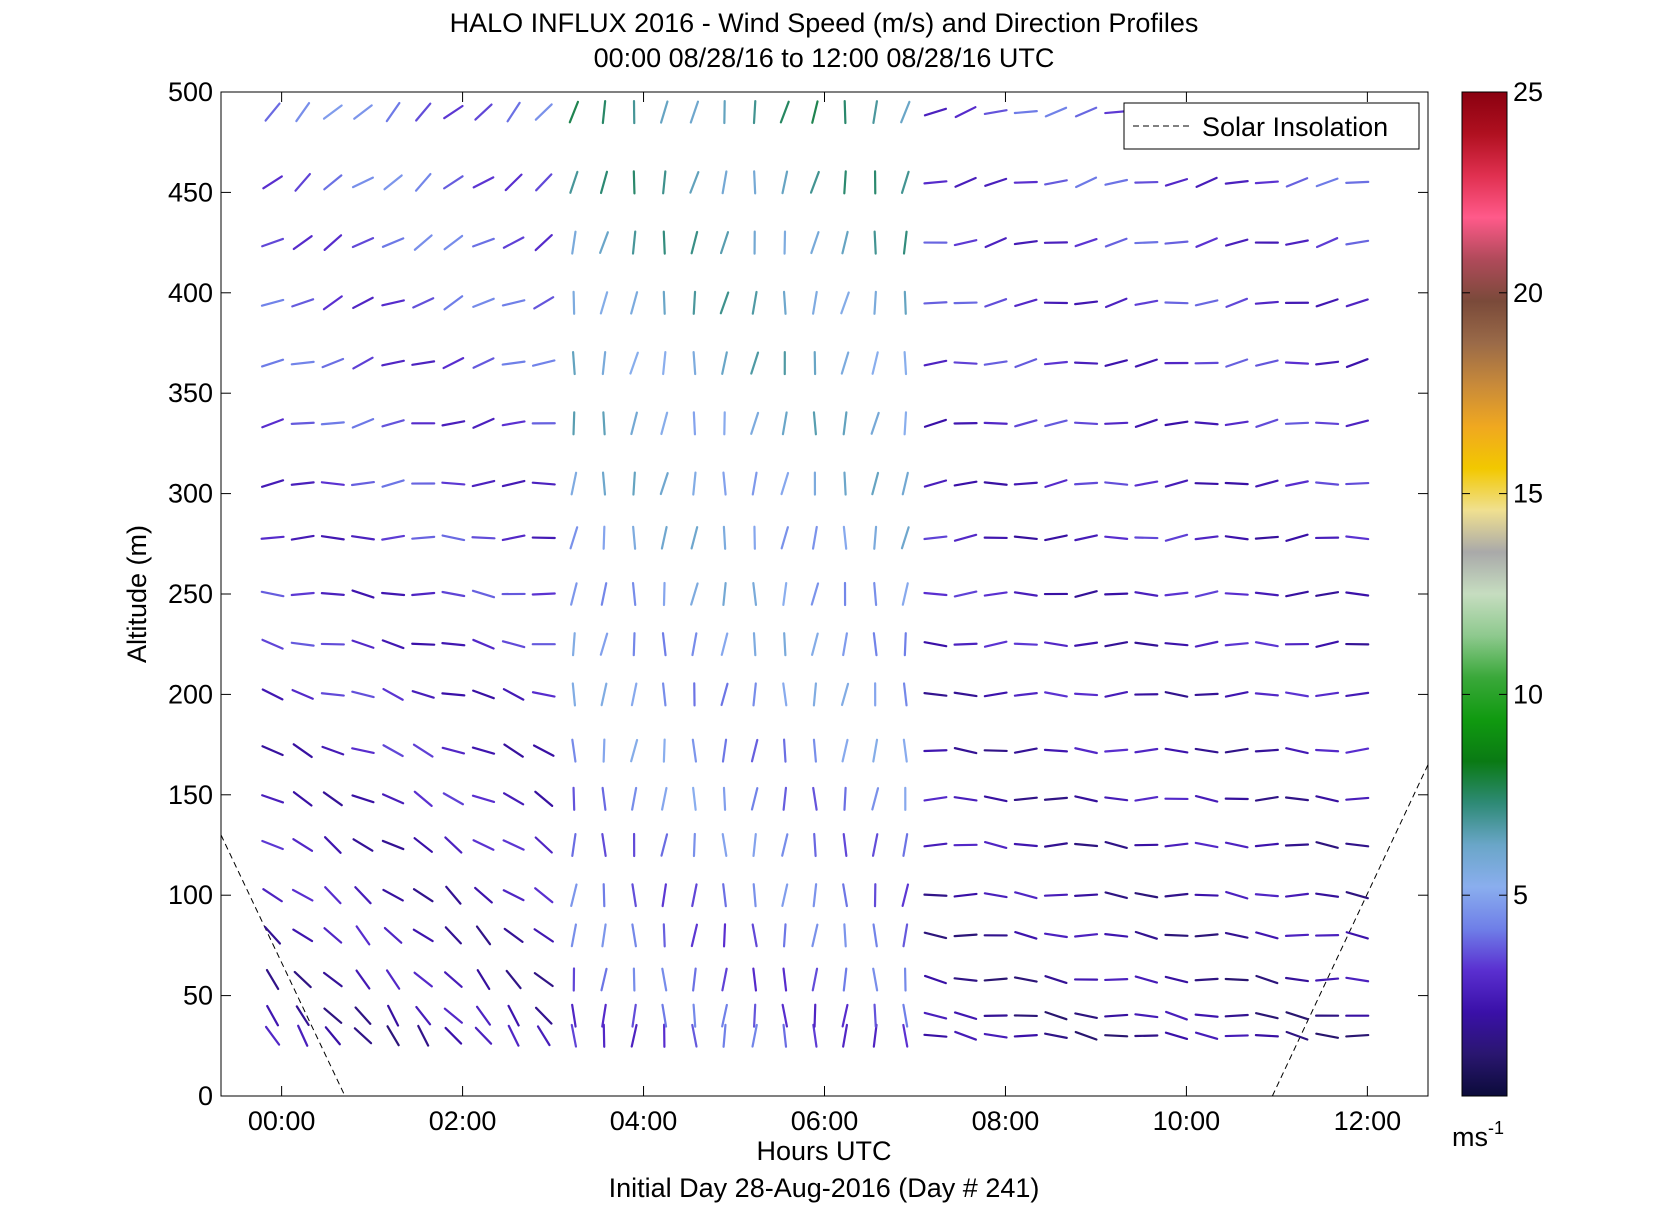 The width and height of the screenshot is (1679, 1216). I want to click on legend-box, so click(1271, 126).